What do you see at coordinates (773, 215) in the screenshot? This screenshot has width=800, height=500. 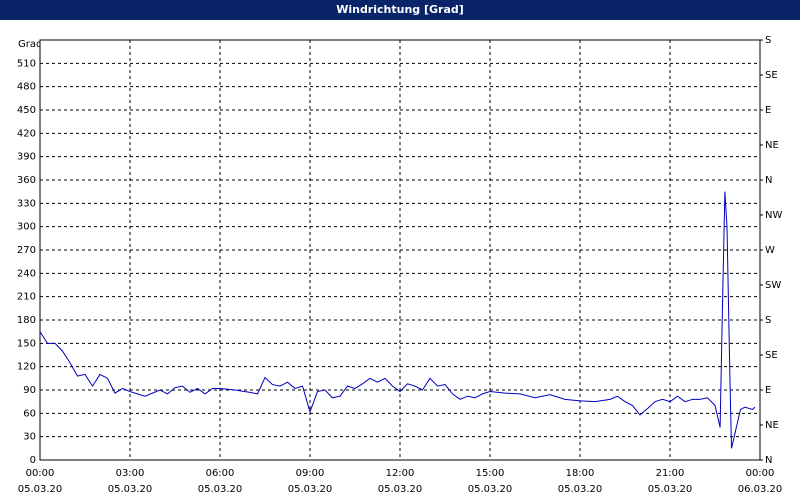 I see `y2-tick-label: NW` at bounding box center [773, 215].